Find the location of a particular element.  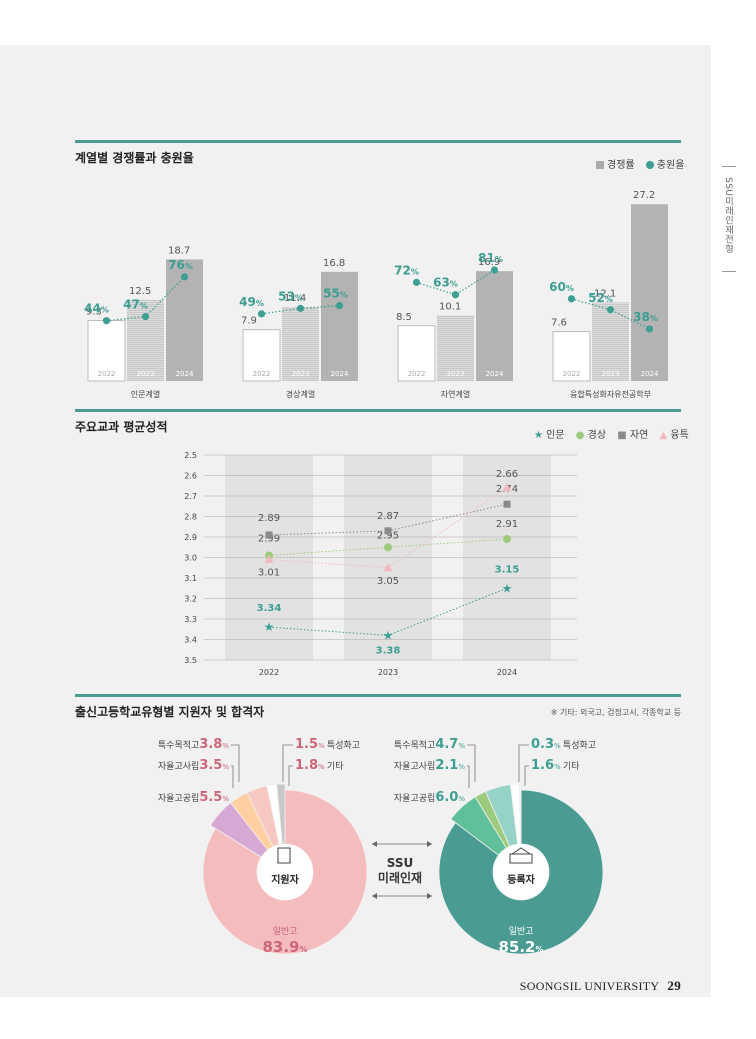

group-label: 융합특성화자유전공학부 is located at coordinates (610, 394).